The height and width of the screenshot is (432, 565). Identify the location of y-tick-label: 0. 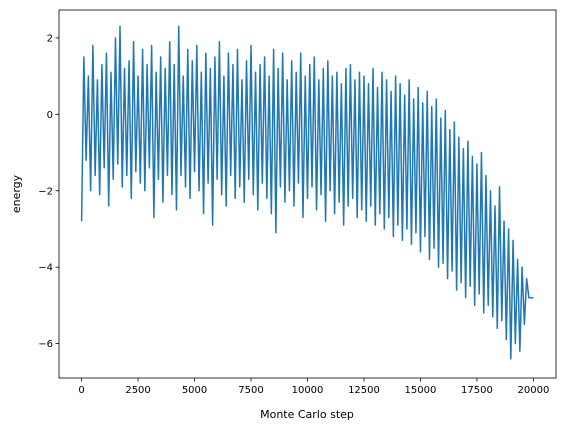
(50, 115).